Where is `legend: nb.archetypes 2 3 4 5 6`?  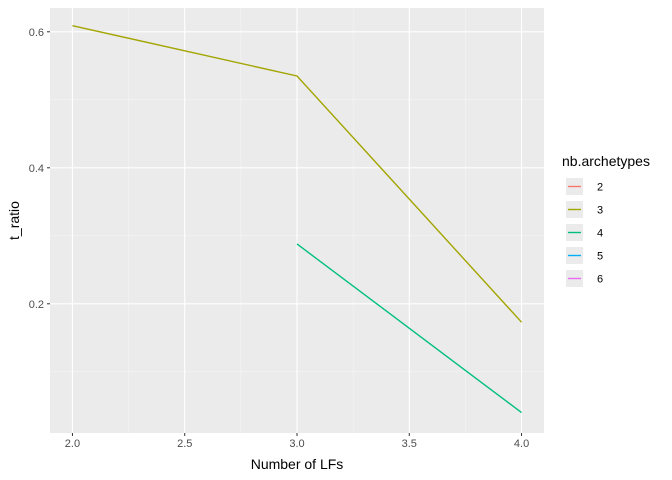
legend: nb.archetypes 2 3 4 5 6 is located at coordinates (606, 220).